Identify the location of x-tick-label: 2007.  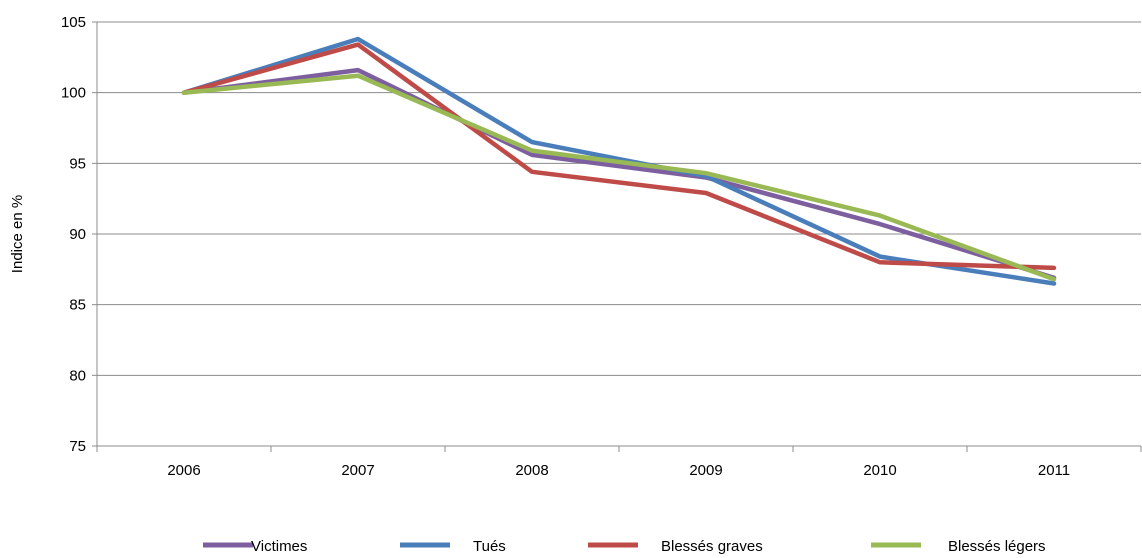
(357, 470).